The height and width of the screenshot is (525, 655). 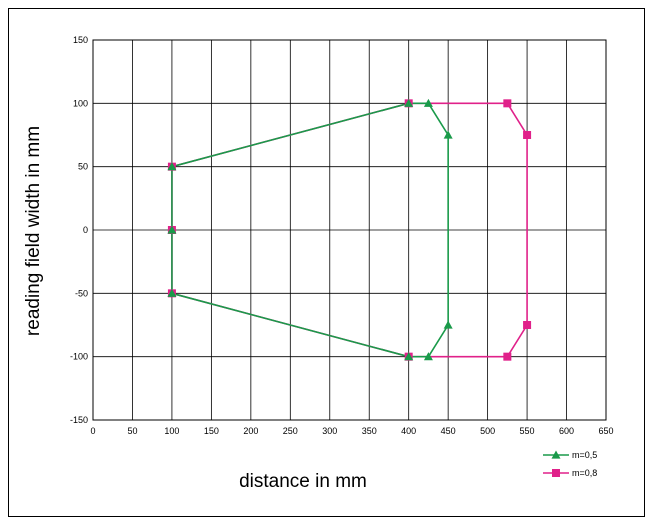 What do you see at coordinates (408, 431) in the screenshot?
I see `x-tick-label: 400` at bounding box center [408, 431].